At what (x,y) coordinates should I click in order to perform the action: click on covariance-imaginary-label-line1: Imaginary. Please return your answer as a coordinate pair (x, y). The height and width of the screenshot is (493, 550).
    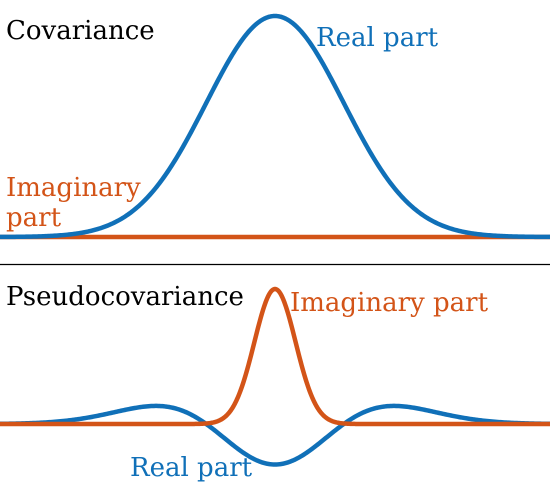
    Looking at the image, I should click on (73, 188).